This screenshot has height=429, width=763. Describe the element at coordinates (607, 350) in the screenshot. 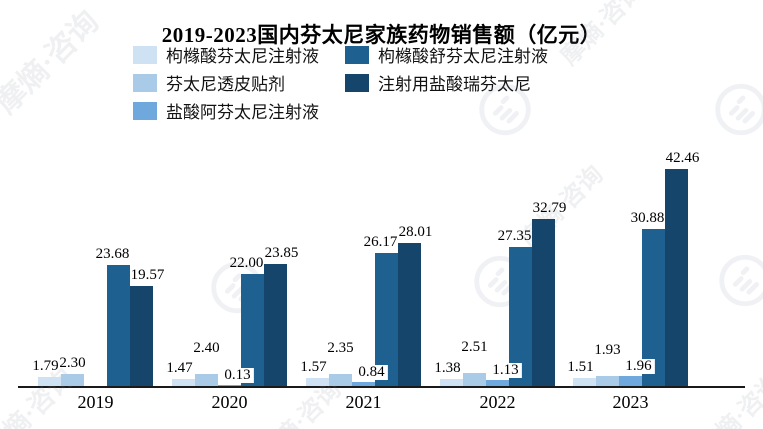

I see `bar-value-label: 1.93` at that location.